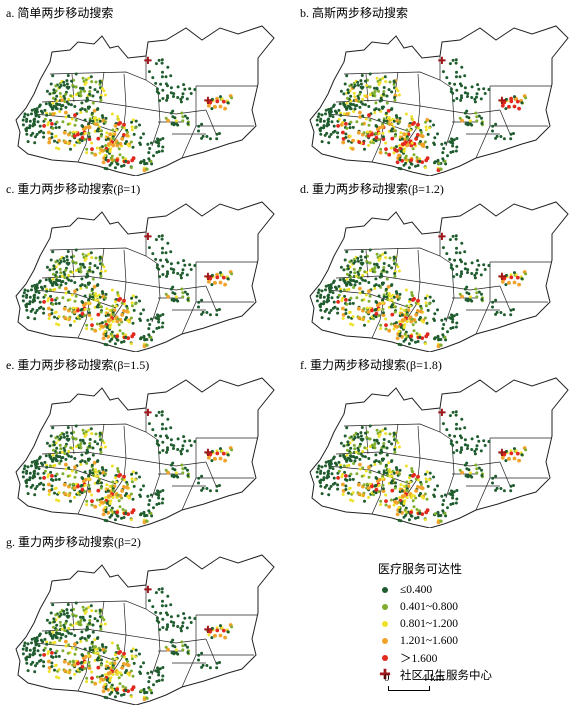 The image size is (587, 710). What do you see at coordinates (387, 678) in the screenshot?
I see `scale-zero: 0` at bounding box center [387, 678].